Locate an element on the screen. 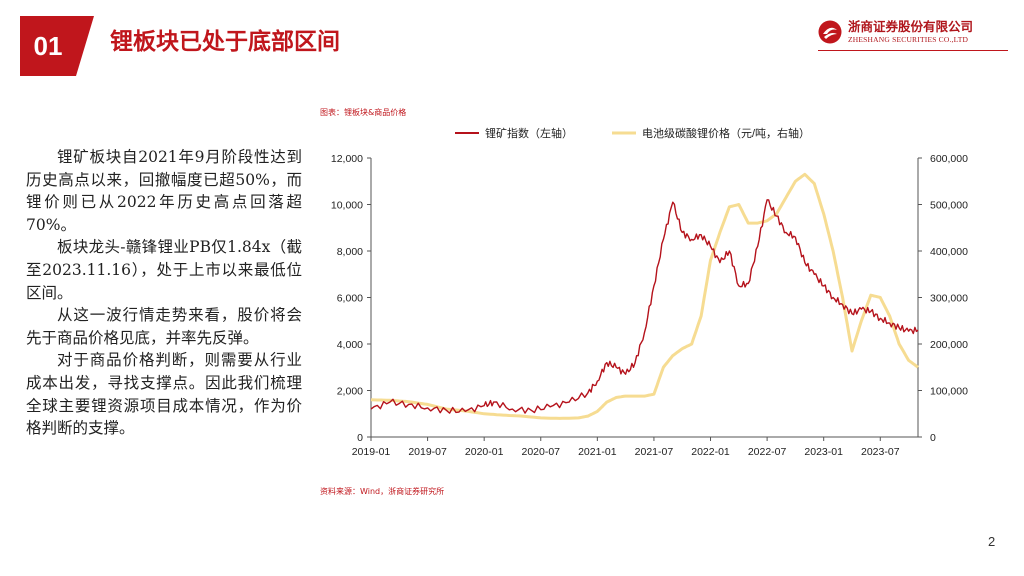 This screenshot has height=576, width=1024. legend-label: 锂矿指数（左轴） is located at coordinates (529, 133).